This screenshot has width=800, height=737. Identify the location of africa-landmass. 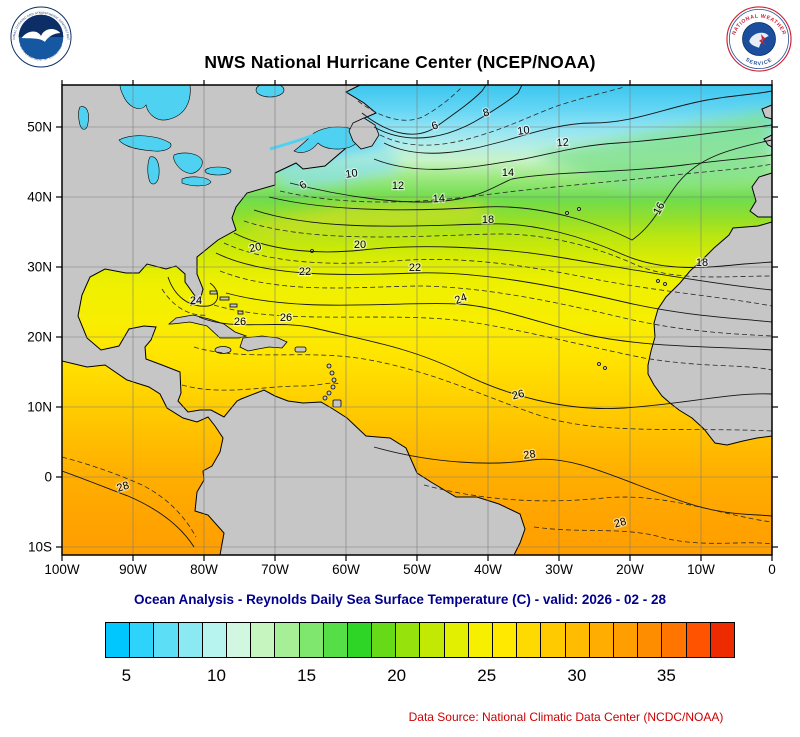
(709, 333).